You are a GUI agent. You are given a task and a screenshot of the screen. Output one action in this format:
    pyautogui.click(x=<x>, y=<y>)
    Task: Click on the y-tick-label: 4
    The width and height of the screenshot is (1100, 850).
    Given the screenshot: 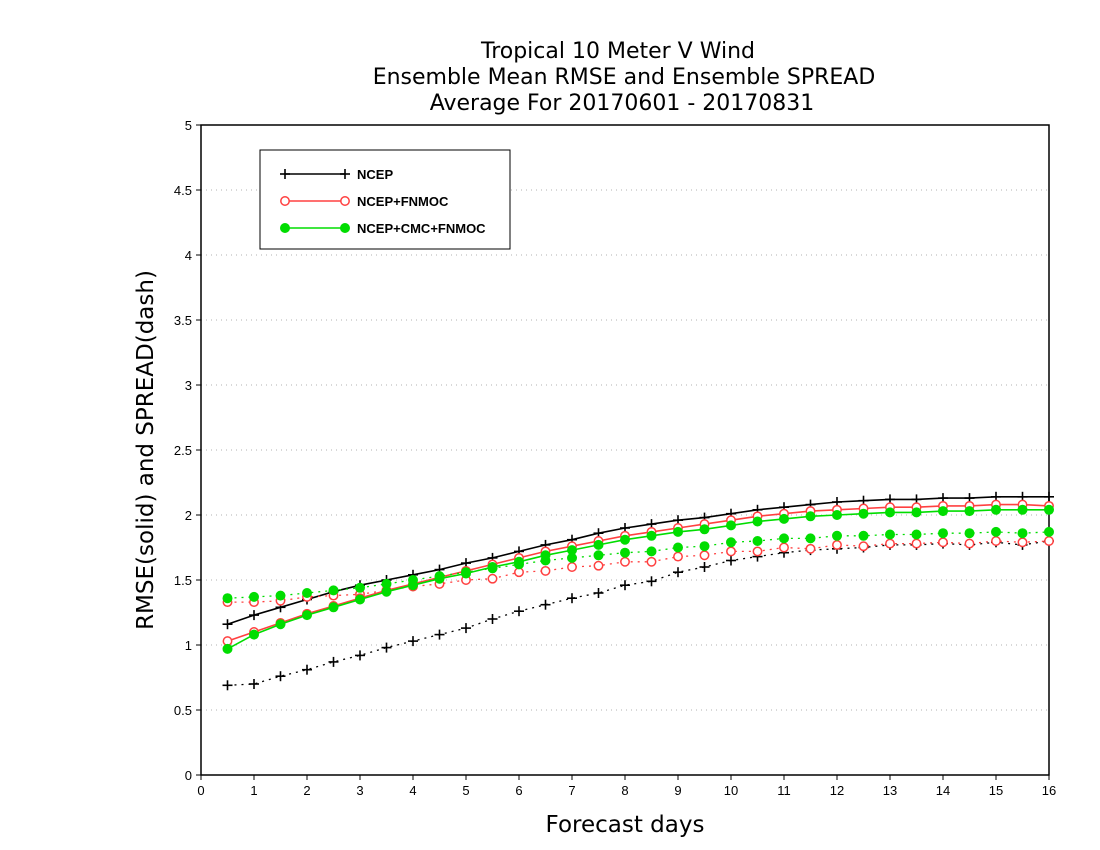 What is the action you would take?
    pyautogui.click(x=188, y=255)
    